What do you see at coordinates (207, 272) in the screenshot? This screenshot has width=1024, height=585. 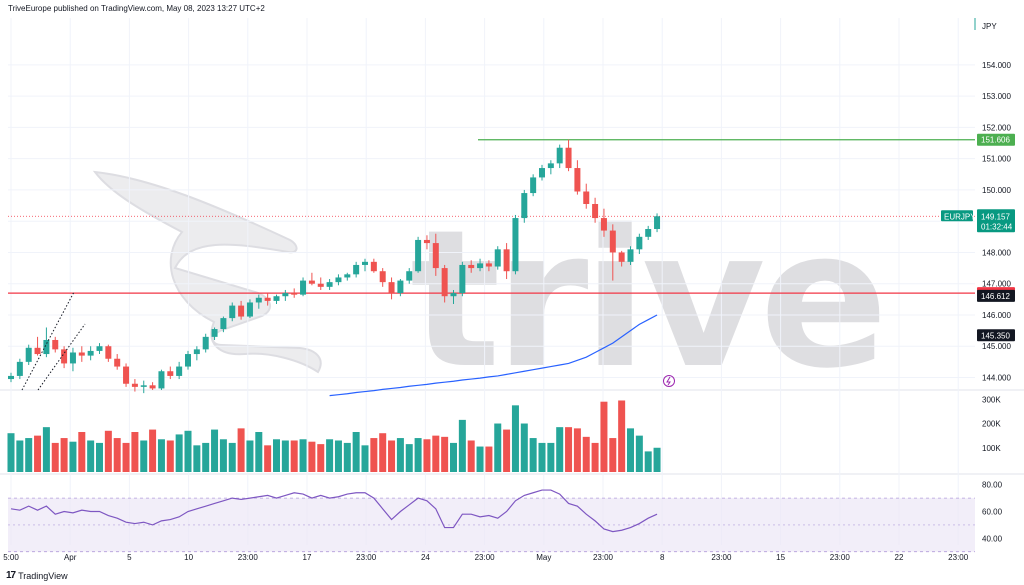 I see `trive-wing-logo` at bounding box center [207, 272].